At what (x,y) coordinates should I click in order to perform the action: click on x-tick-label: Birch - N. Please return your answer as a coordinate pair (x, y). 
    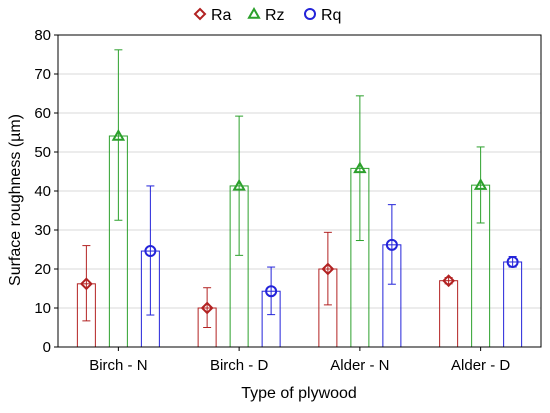
    Looking at the image, I should click on (118, 365).